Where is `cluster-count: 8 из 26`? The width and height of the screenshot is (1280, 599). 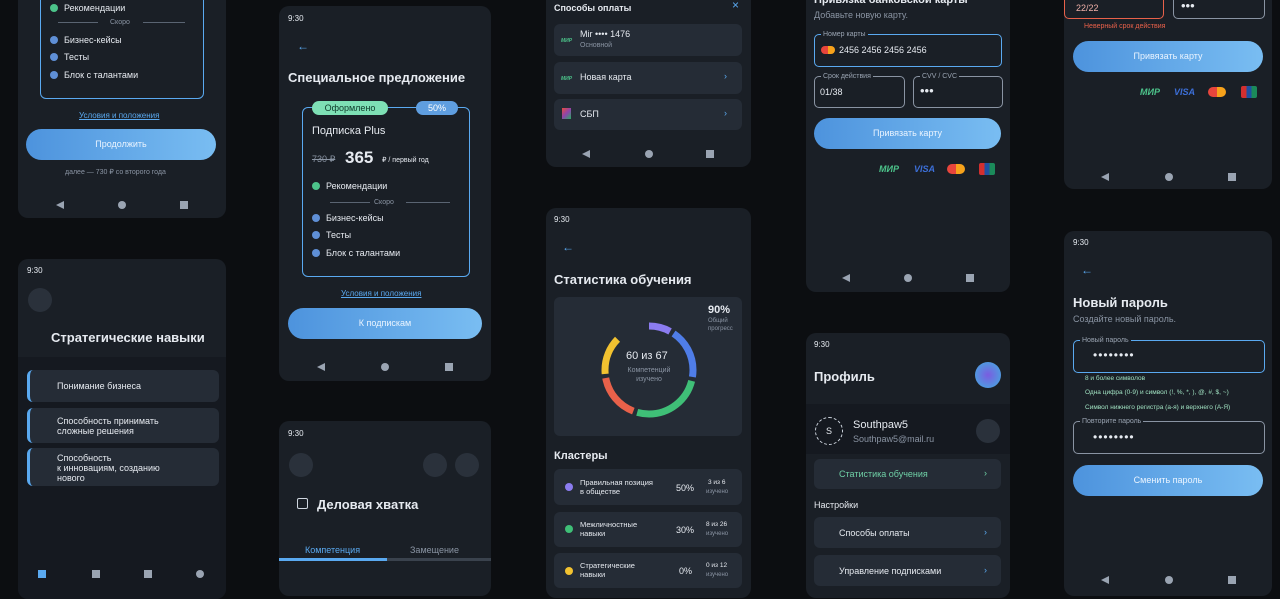
cluster-count: 8 из 26 is located at coordinates (717, 524).